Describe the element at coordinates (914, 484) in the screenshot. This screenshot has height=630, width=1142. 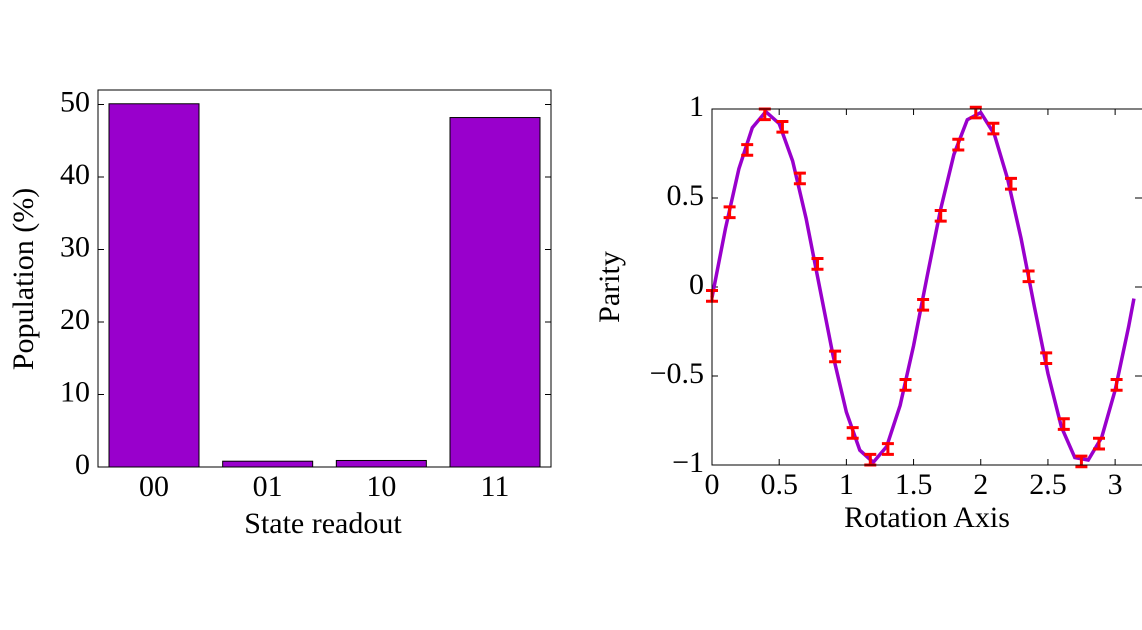
I see `x-tick-label: 1.5` at that location.